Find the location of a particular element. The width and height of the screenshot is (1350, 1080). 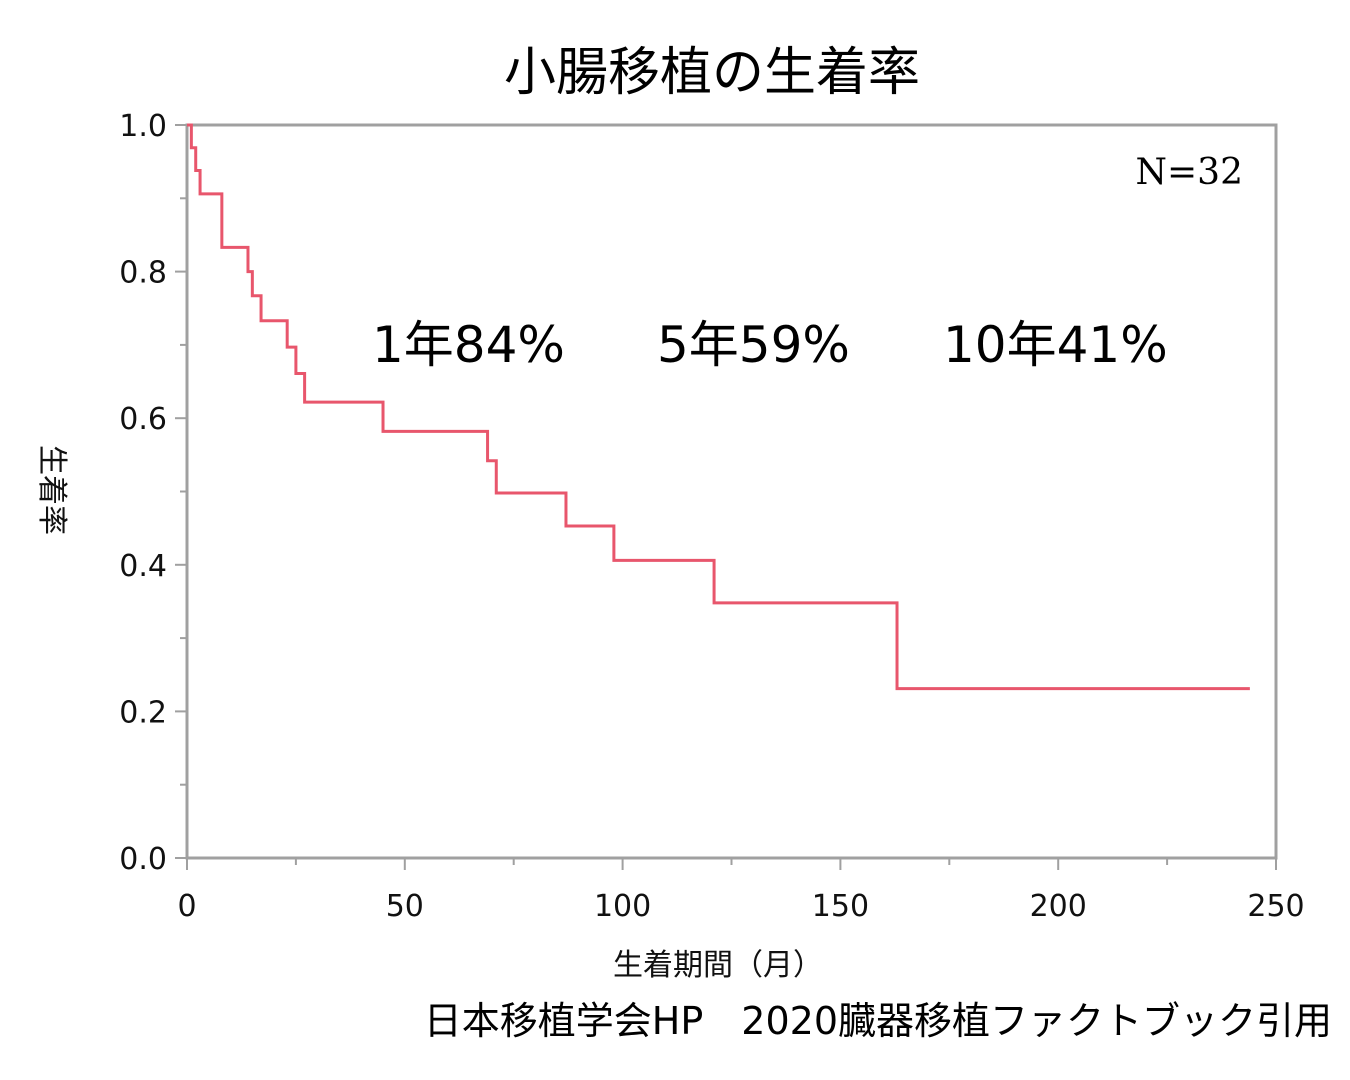

y-tick-label: 0.6 is located at coordinates (143, 419).